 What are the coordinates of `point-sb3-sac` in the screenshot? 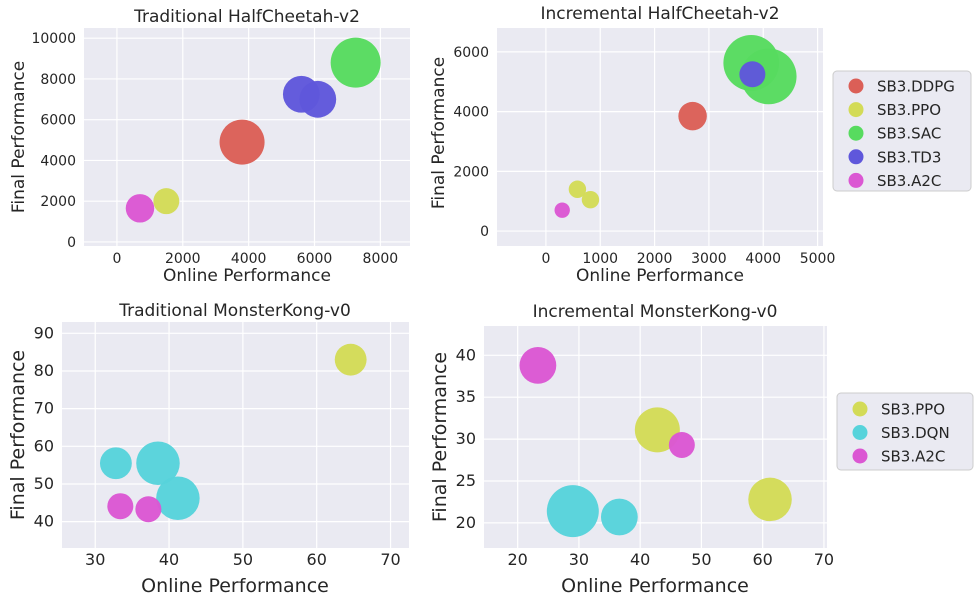 It's located at (355, 62).